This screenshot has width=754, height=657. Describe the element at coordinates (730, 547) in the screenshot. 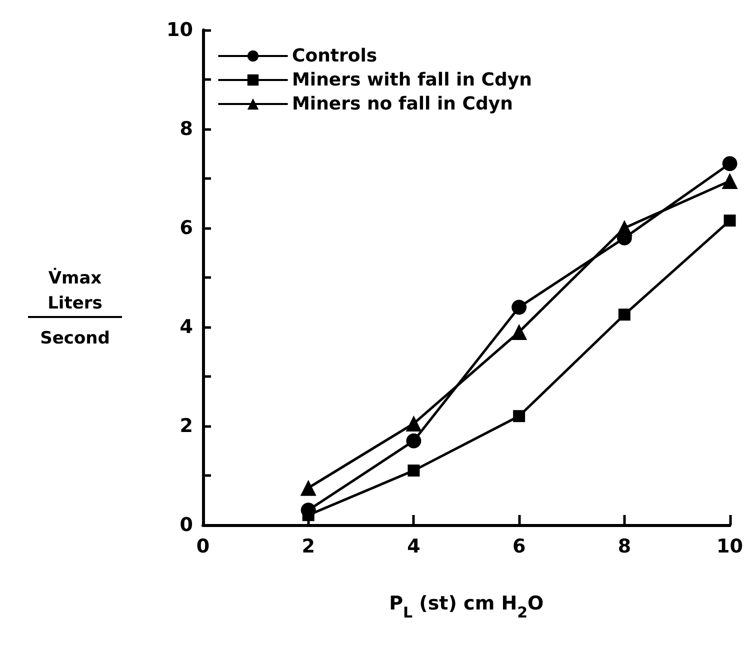

I see `x-tick-label: 10` at that location.